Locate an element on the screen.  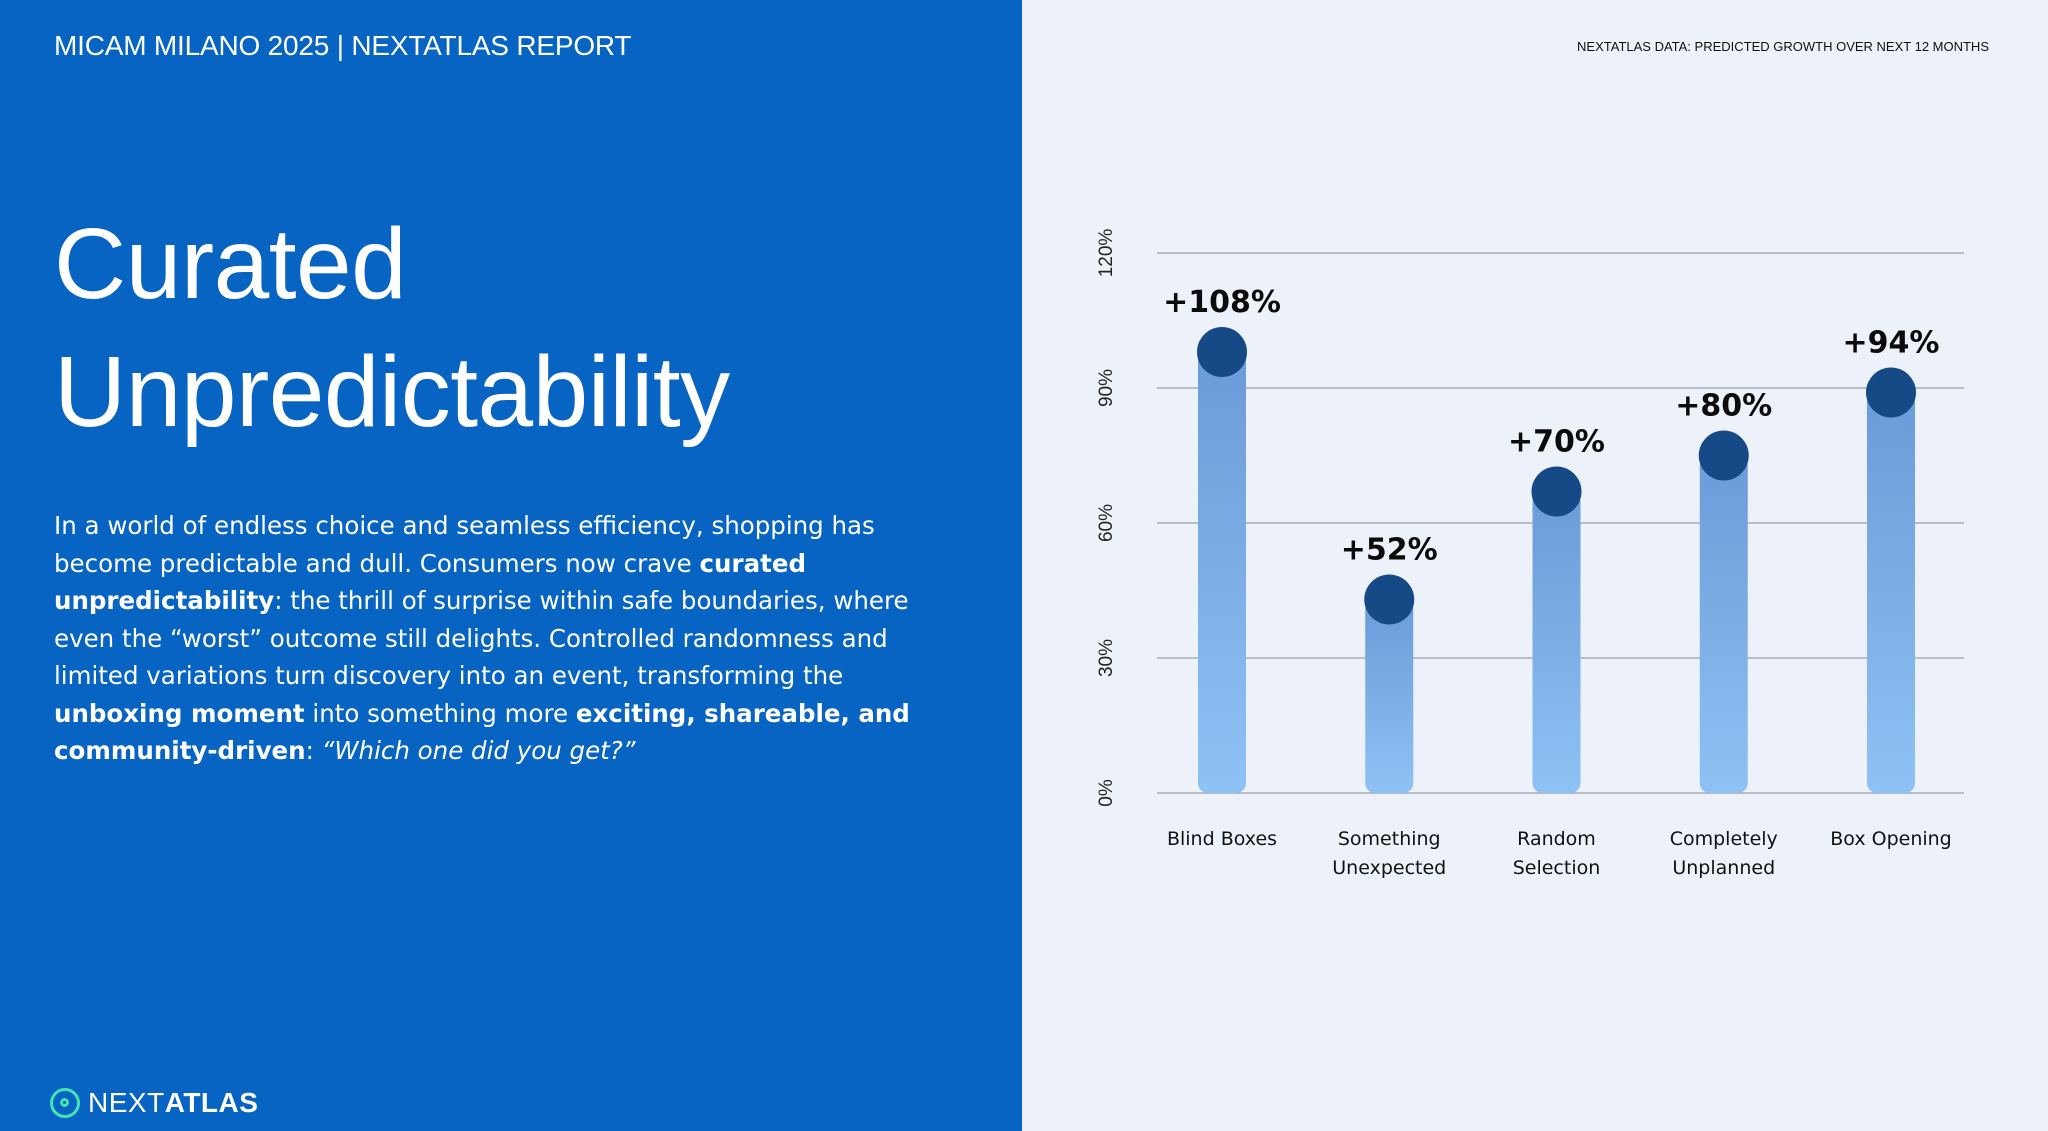
y-axis-ticks: 0% 30% 60% 90% 120% is located at coordinates (1106, 518).